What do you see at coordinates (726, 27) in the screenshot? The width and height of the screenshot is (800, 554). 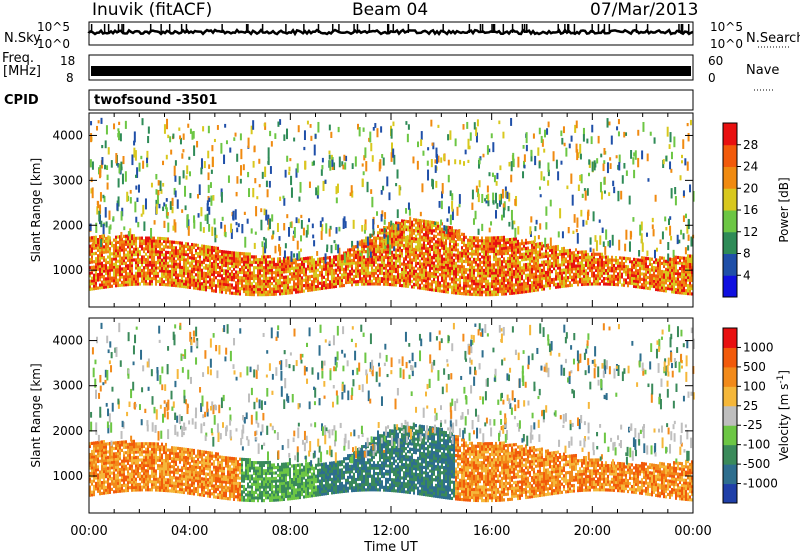 I see `nsearch-tick: 10^5` at bounding box center [726, 27].